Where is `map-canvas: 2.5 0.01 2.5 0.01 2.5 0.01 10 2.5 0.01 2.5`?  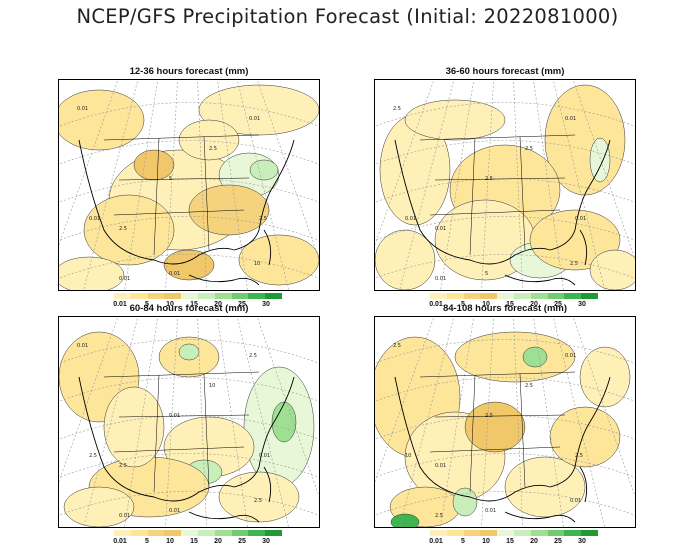
map-canvas: 2.5 0.01 2.5 0.01 2.5 0.01 10 2.5 0.01 2.5 is located at coordinates (505, 422).